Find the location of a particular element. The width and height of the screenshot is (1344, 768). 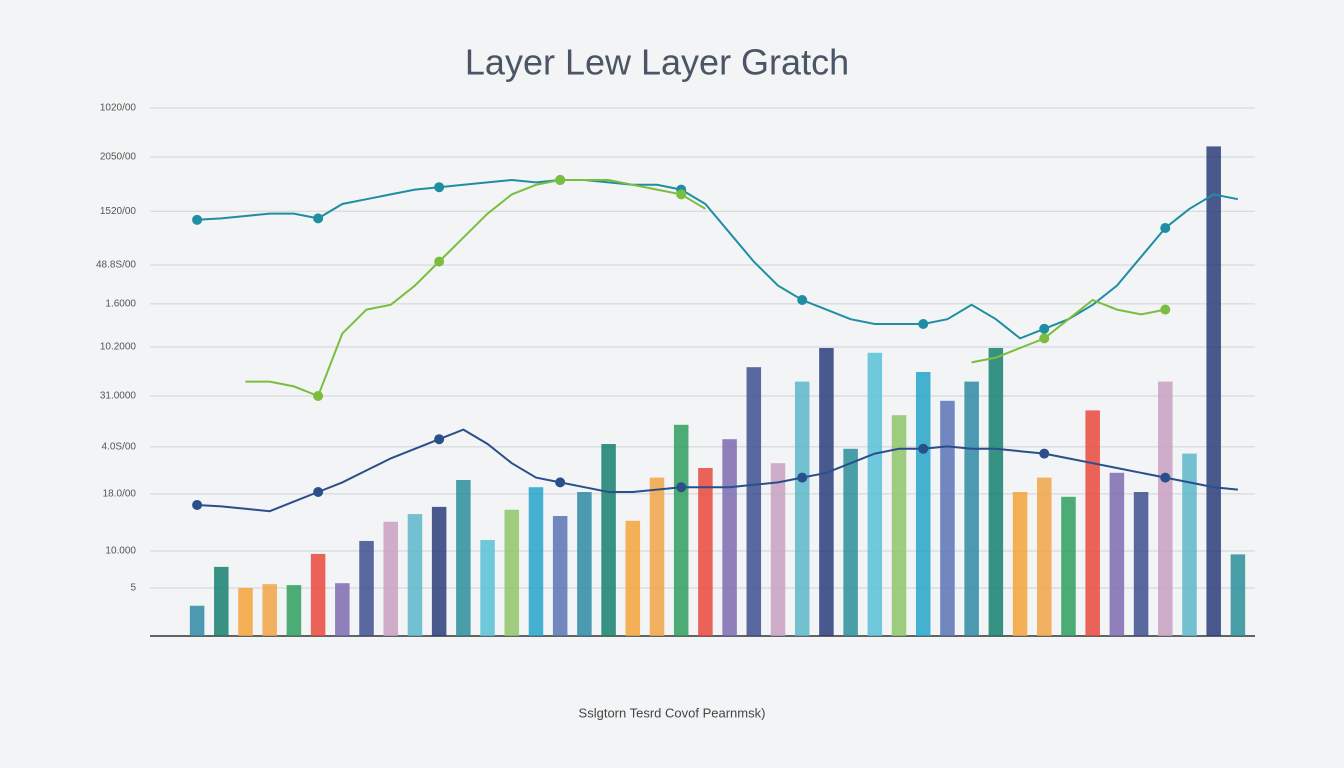

y-tick-label: 1520/00 is located at coordinates (118, 211).